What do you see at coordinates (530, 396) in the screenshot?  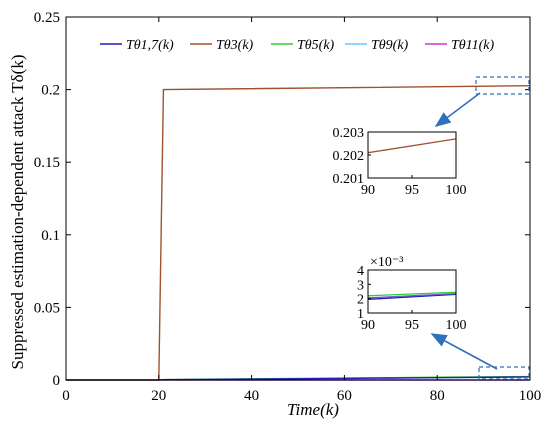 I see `x-tick-label: 100` at bounding box center [530, 396].